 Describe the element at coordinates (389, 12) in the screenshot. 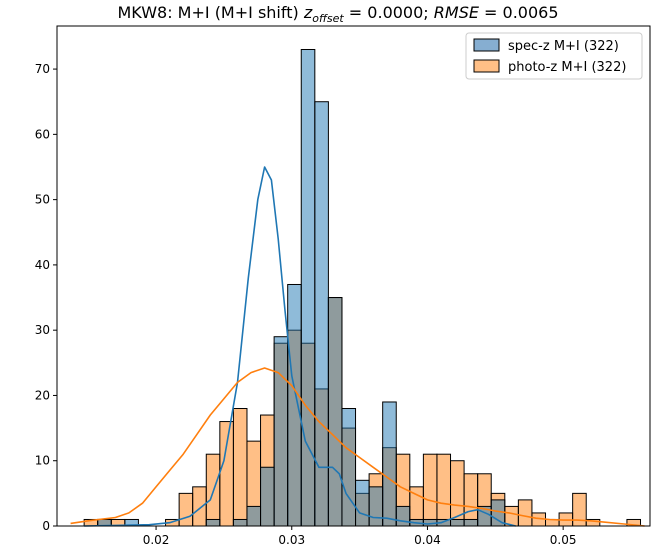

I see `title-offset-value: = 0.0000;` at that location.